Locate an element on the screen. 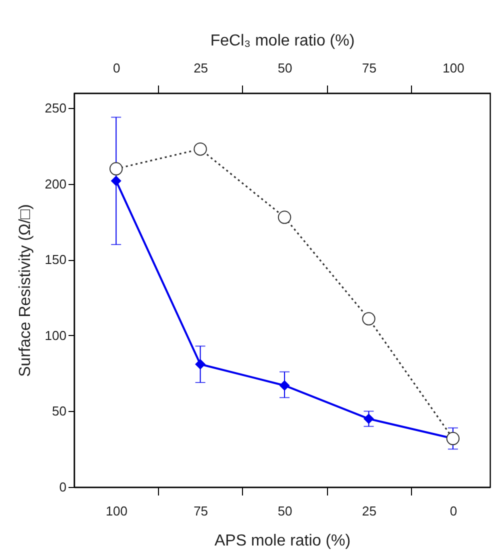 The width and height of the screenshot is (500, 556). y-axis-title: Surface Resistivity (Ω/□) is located at coordinates (25, 290).